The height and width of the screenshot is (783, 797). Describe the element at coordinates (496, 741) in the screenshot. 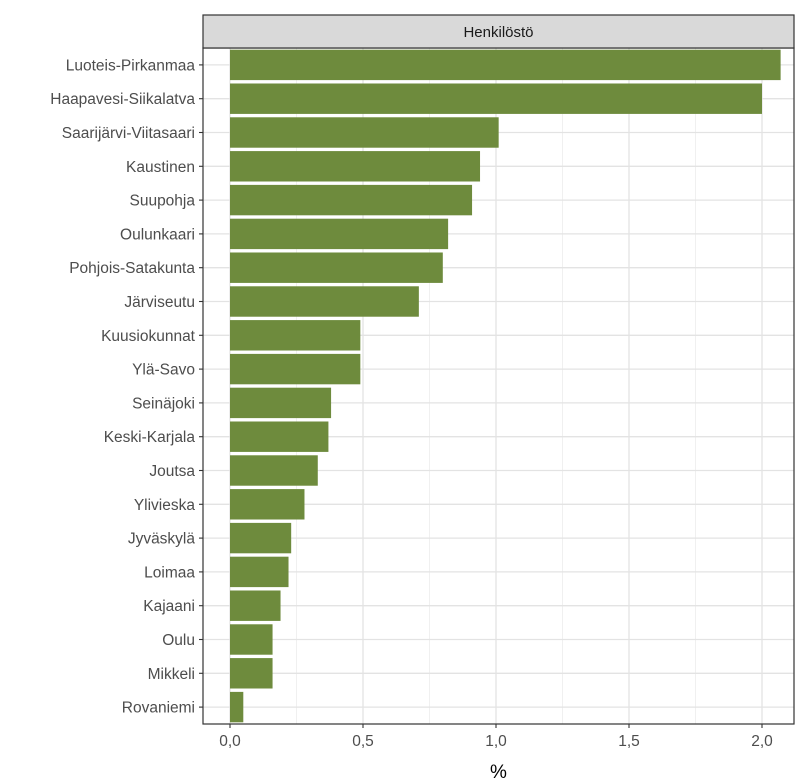

I see `x-tick-label: 1,0` at that location.